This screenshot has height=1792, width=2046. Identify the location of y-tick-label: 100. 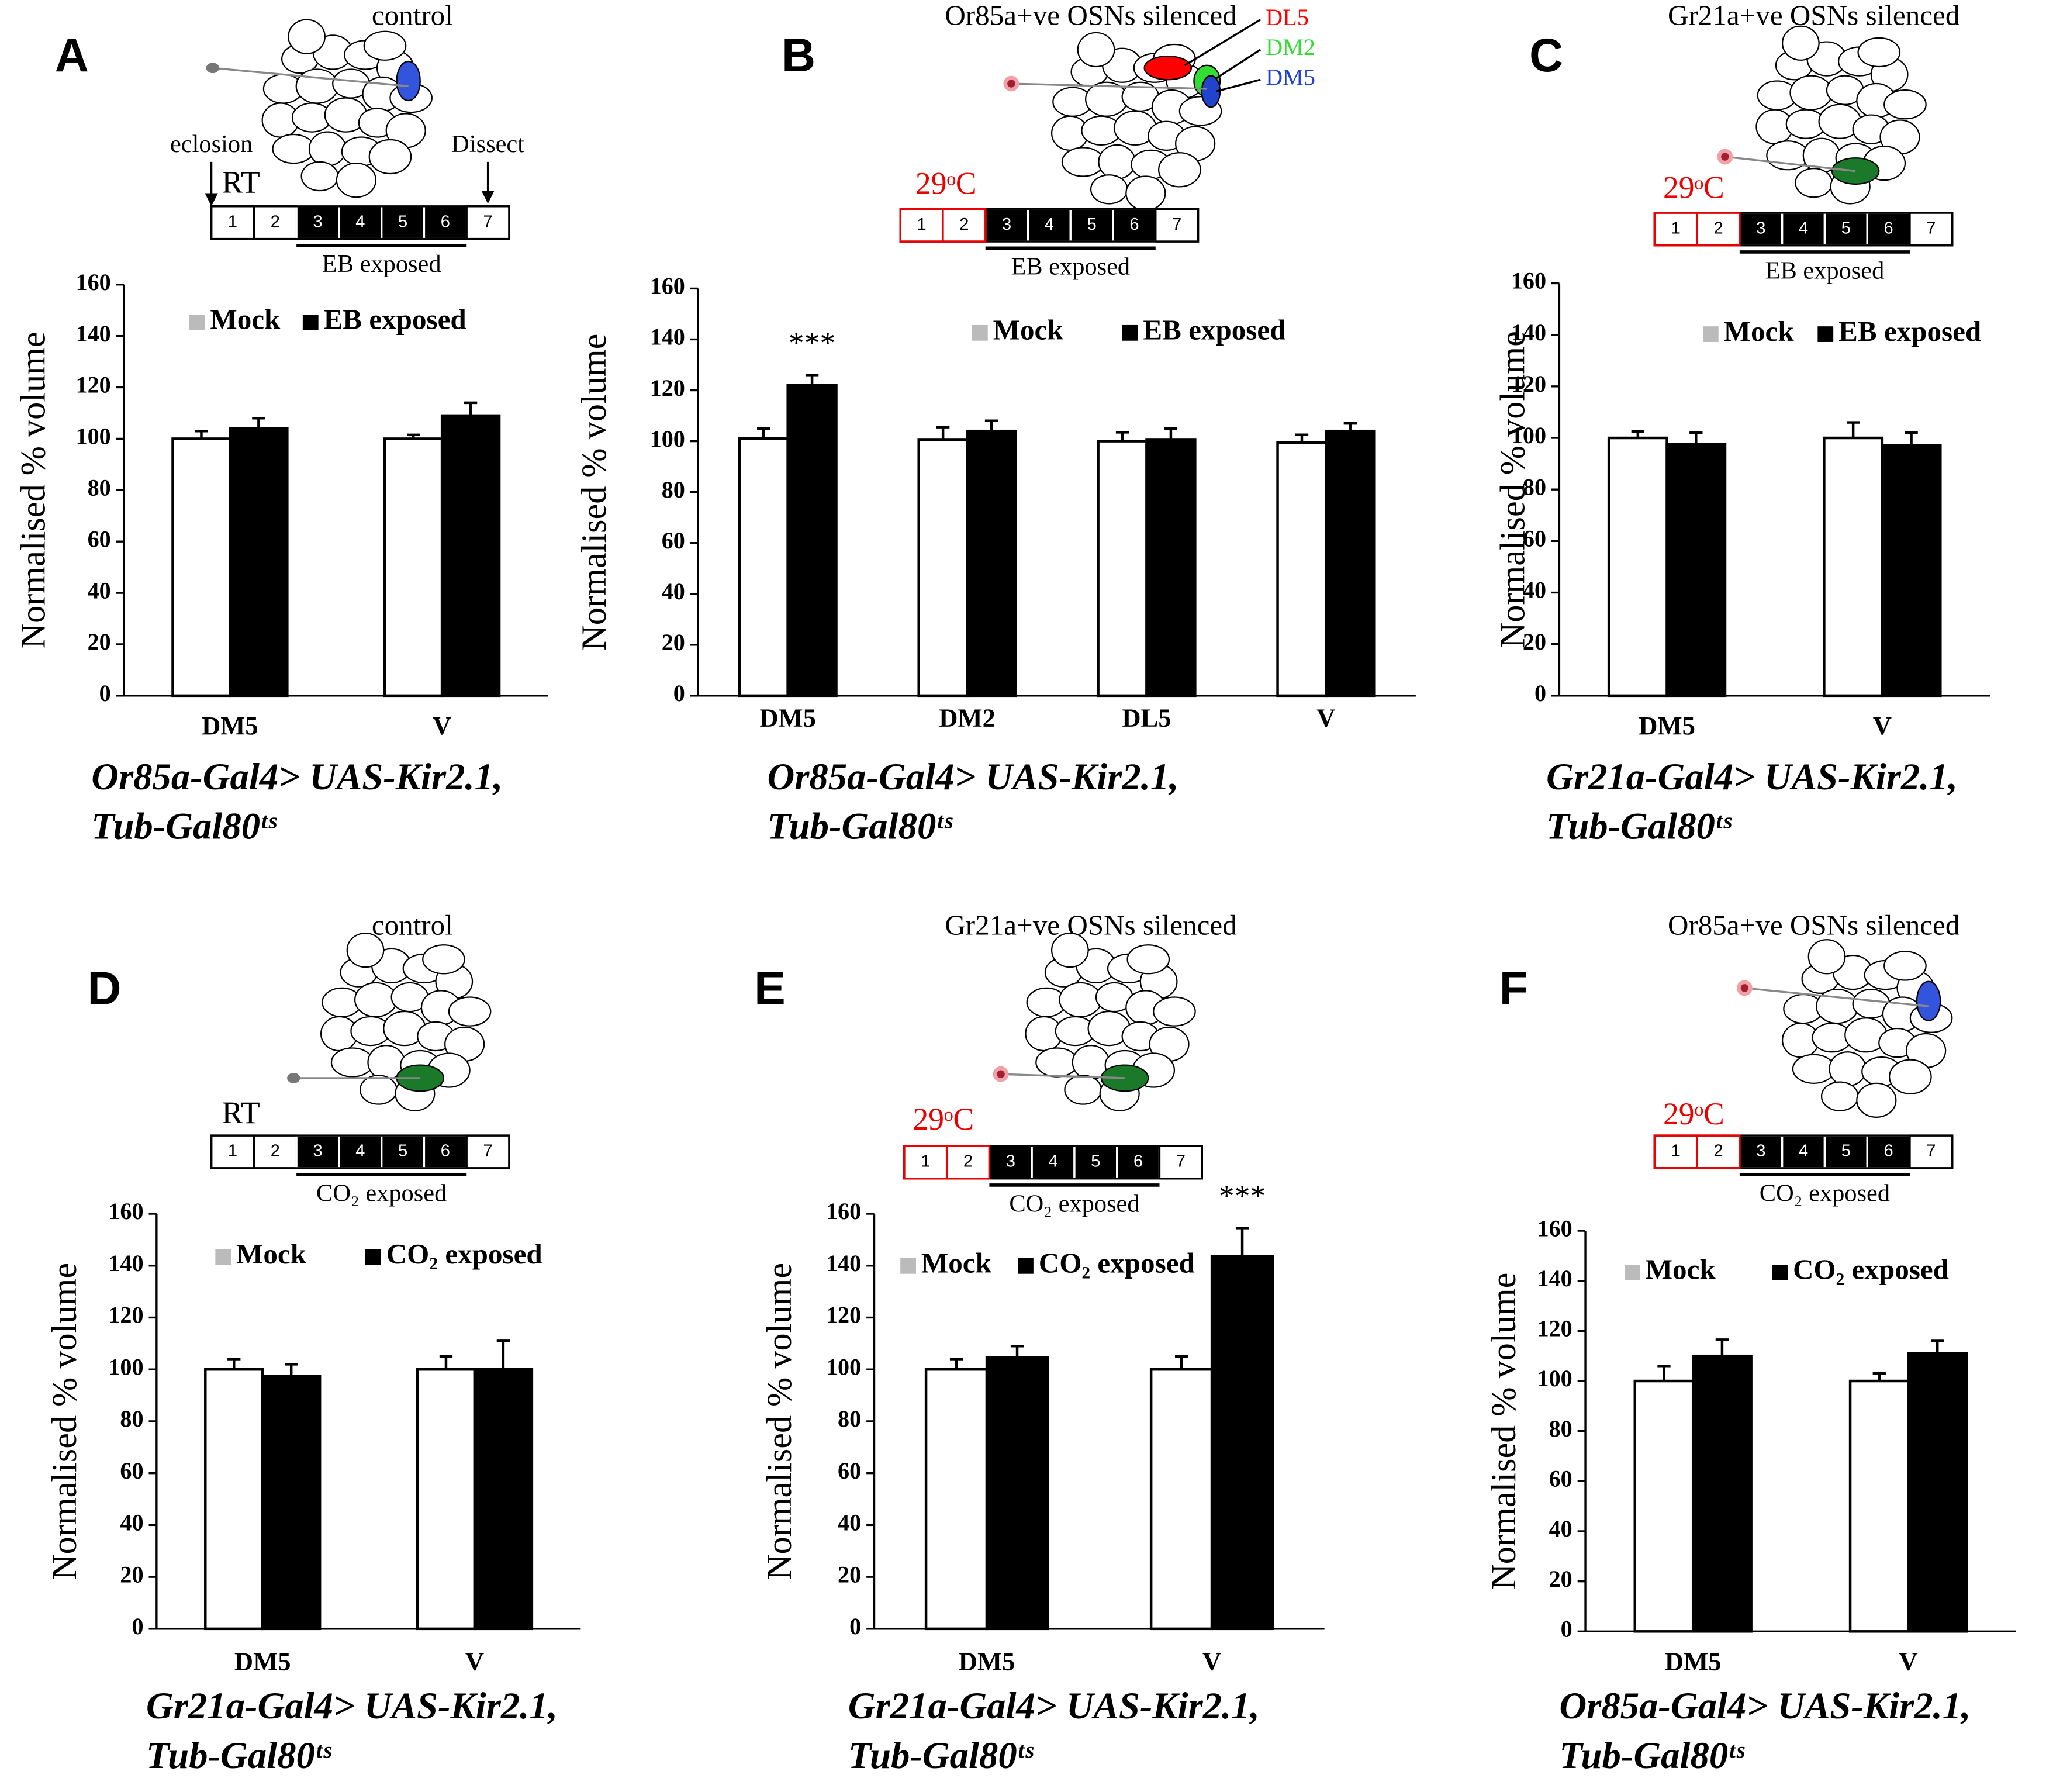
(1528, 435).